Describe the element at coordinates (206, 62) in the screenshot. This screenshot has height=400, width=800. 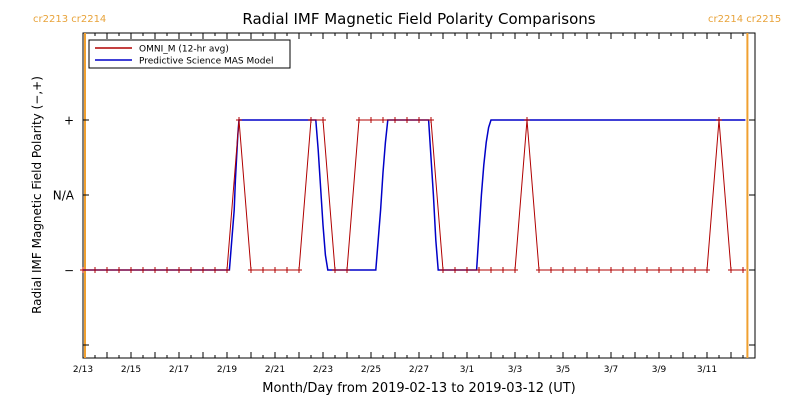
I see `legend-label-mas: Predictive Science MAS Model` at that location.